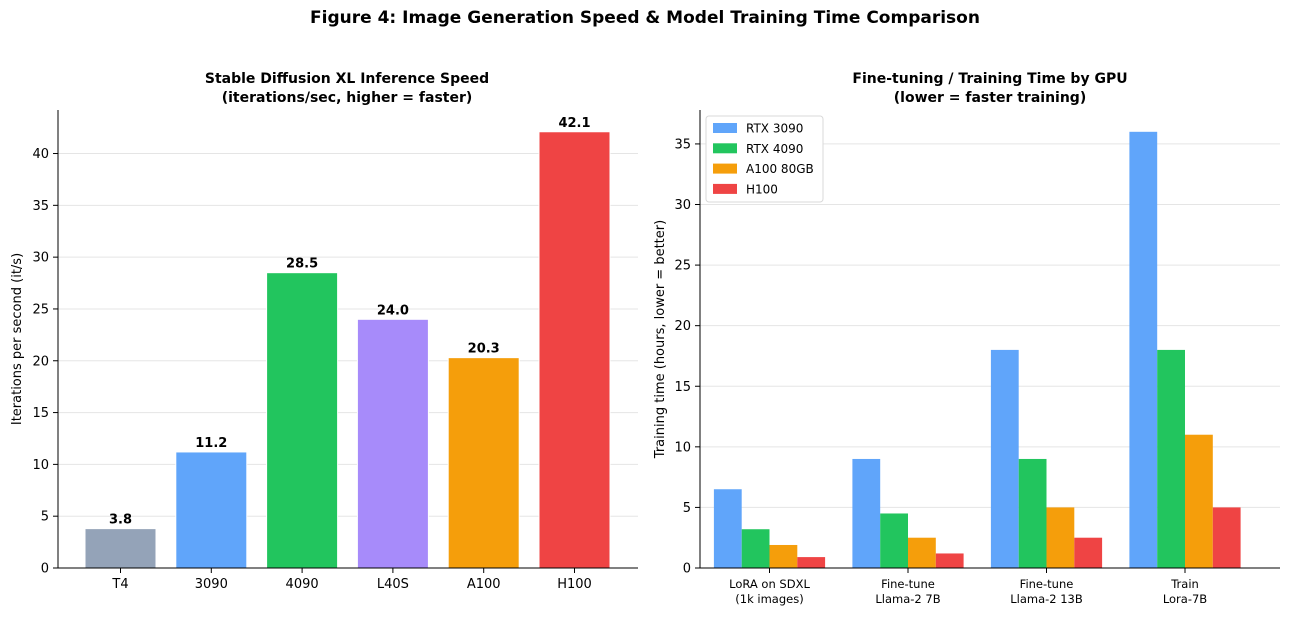  I want to click on bar-value-label: 24.0, so click(393, 310).